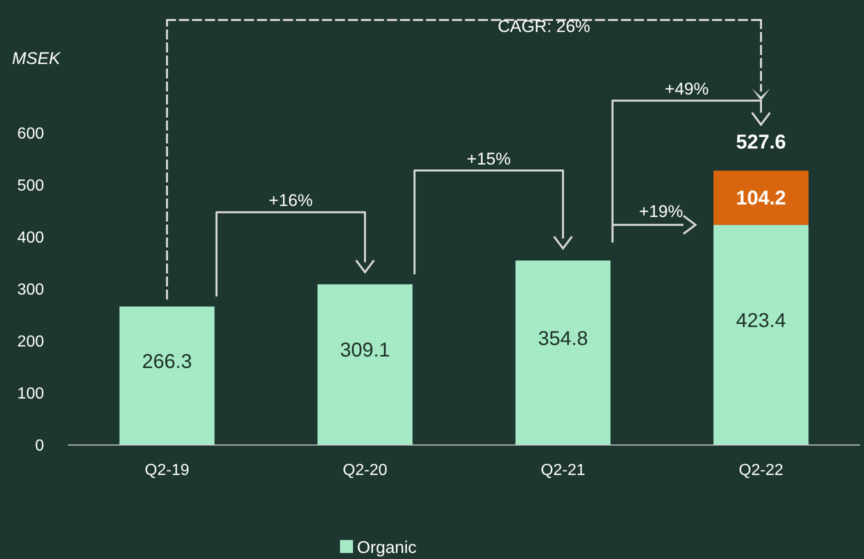 The image size is (864, 559). Describe the element at coordinates (761, 470) in the screenshot. I see `x-tick-label: Q2-22` at that location.